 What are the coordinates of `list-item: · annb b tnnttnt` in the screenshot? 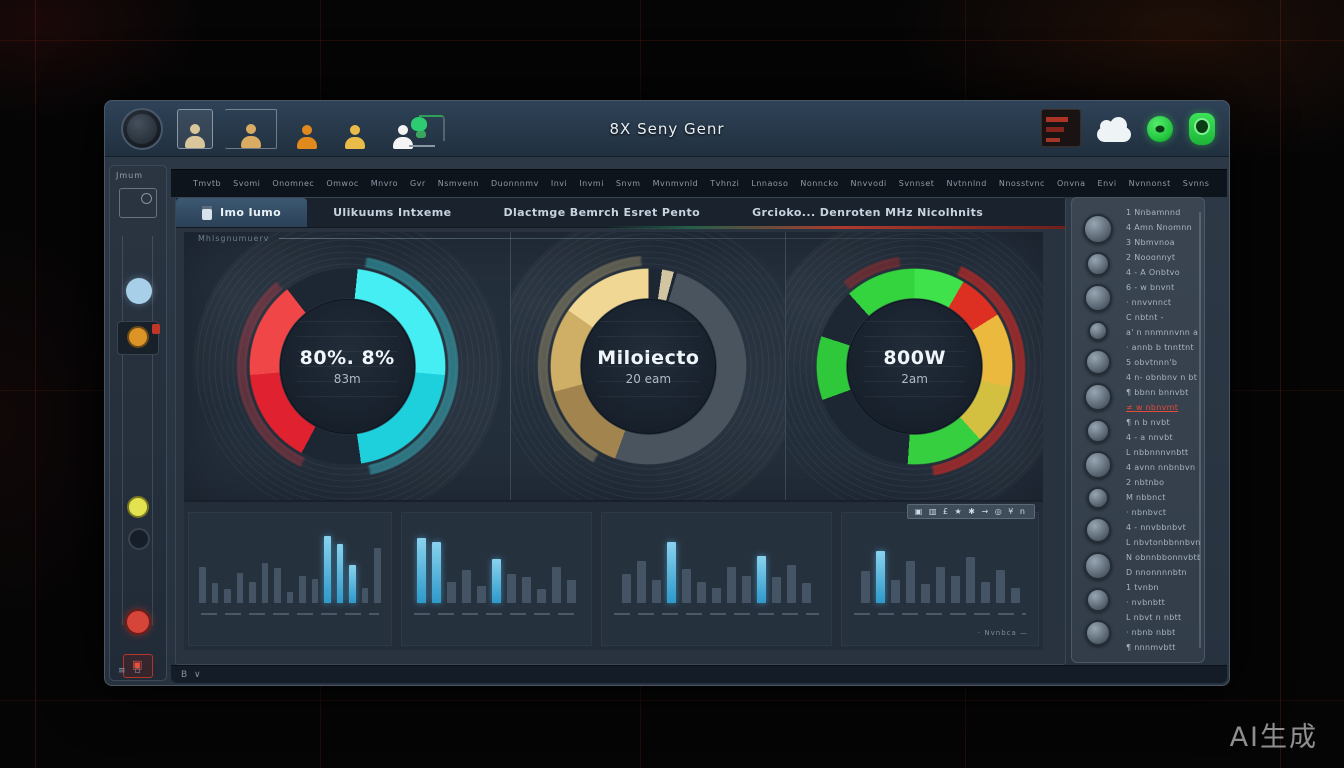 It's located at (1160, 347).